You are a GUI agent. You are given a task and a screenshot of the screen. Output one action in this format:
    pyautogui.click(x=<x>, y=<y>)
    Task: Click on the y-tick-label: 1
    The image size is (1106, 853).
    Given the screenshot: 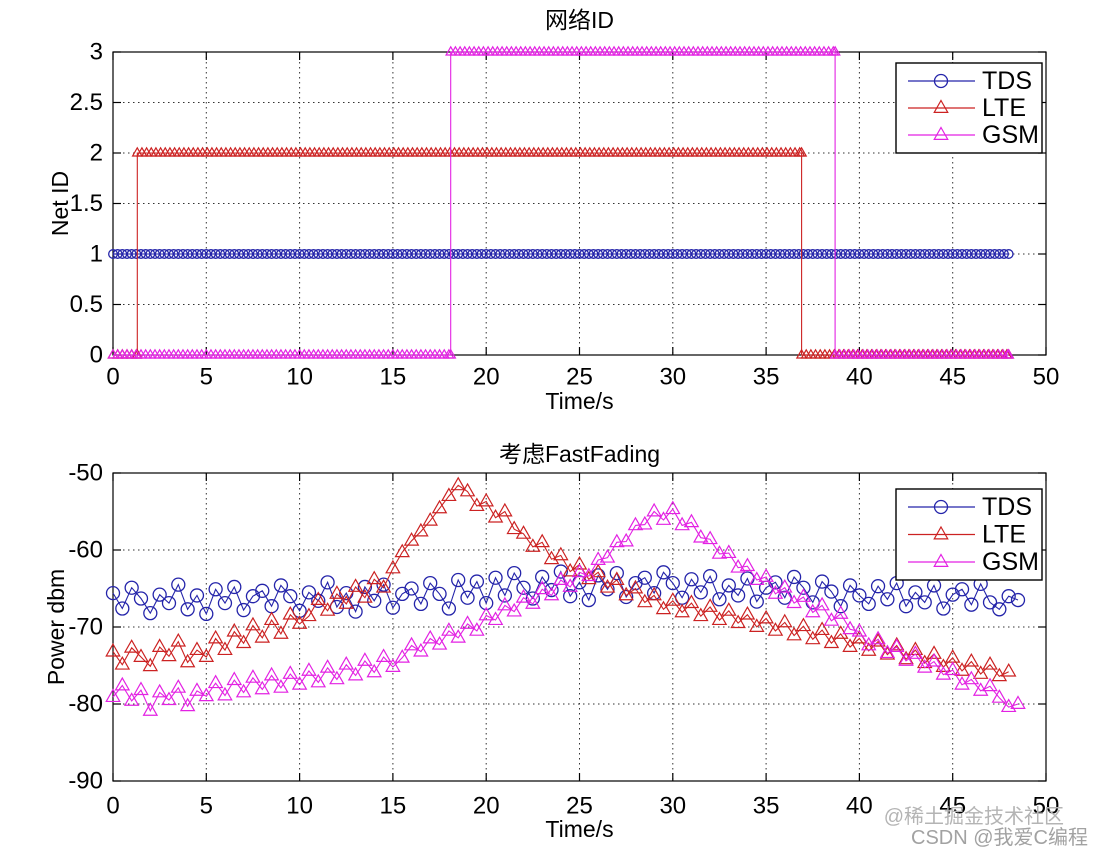 What is the action you would take?
    pyautogui.click(x=96, y=254)
    